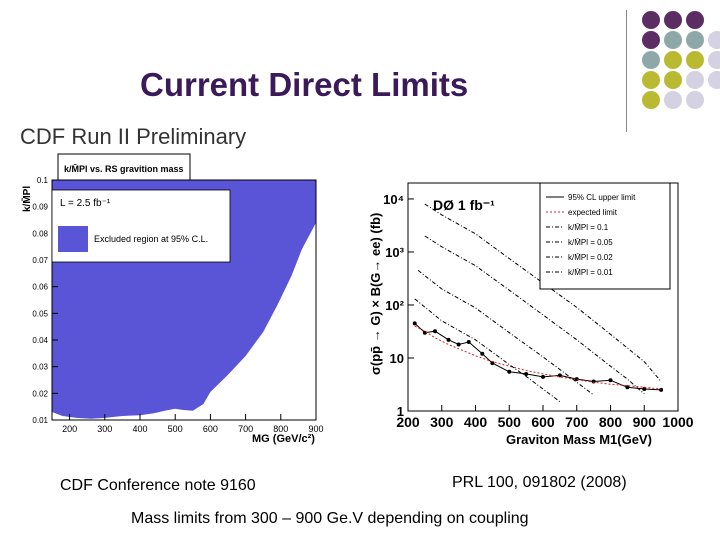 The width and height of the screenshot is (720, 540). What do you see at coordinates (543, 422) in the screenshot?
I see `d0-x-tick-label: 600` at bounding box center [543, 422].